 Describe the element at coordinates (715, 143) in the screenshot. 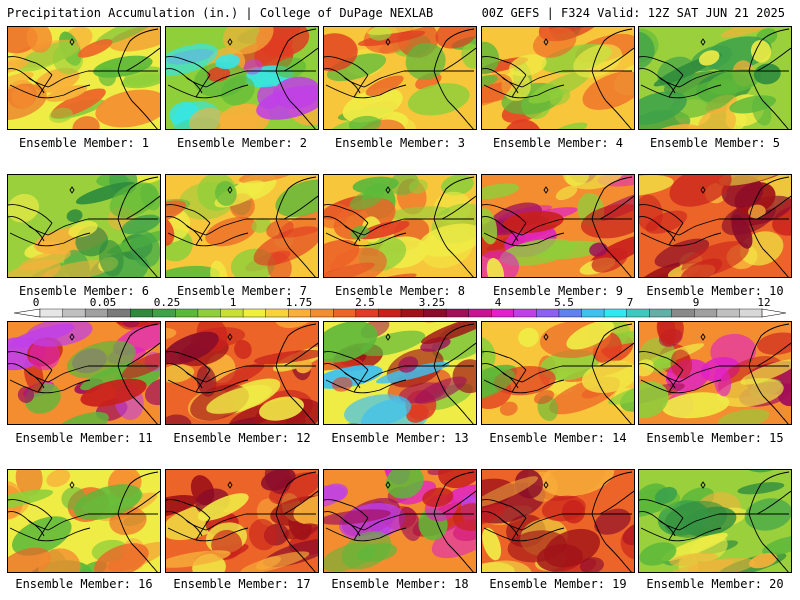

I see `ensemble-member-label: Ensemble Member: 5` at that location.